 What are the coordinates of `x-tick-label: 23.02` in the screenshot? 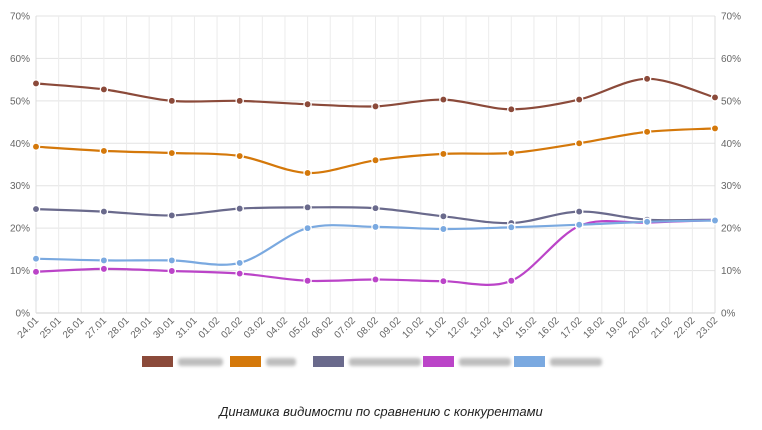 It's located at (708, 328).